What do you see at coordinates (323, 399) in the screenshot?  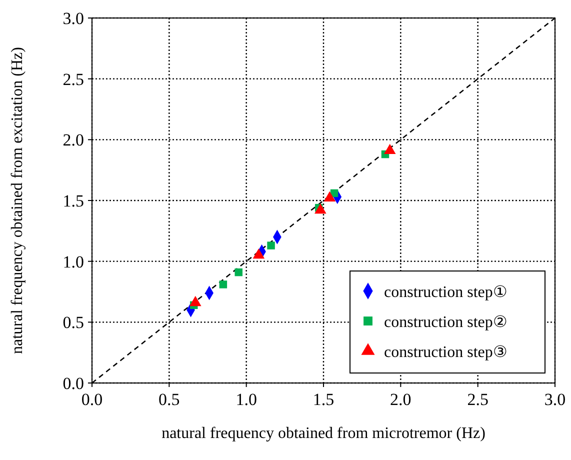 I see `x-tick-label: 1.5` at bounding box center [323, 399].